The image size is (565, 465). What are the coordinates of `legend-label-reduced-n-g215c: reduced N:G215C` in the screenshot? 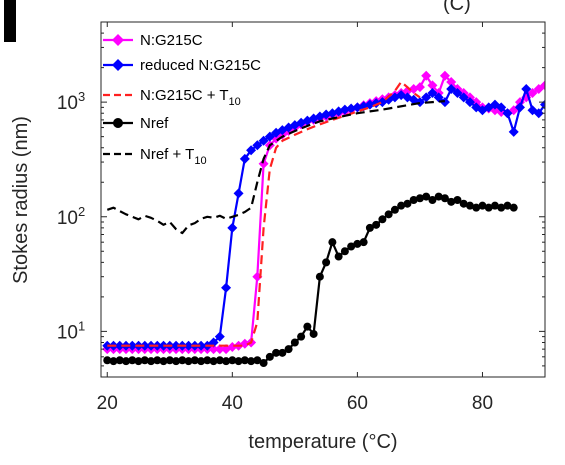 It's located at (200, 65).